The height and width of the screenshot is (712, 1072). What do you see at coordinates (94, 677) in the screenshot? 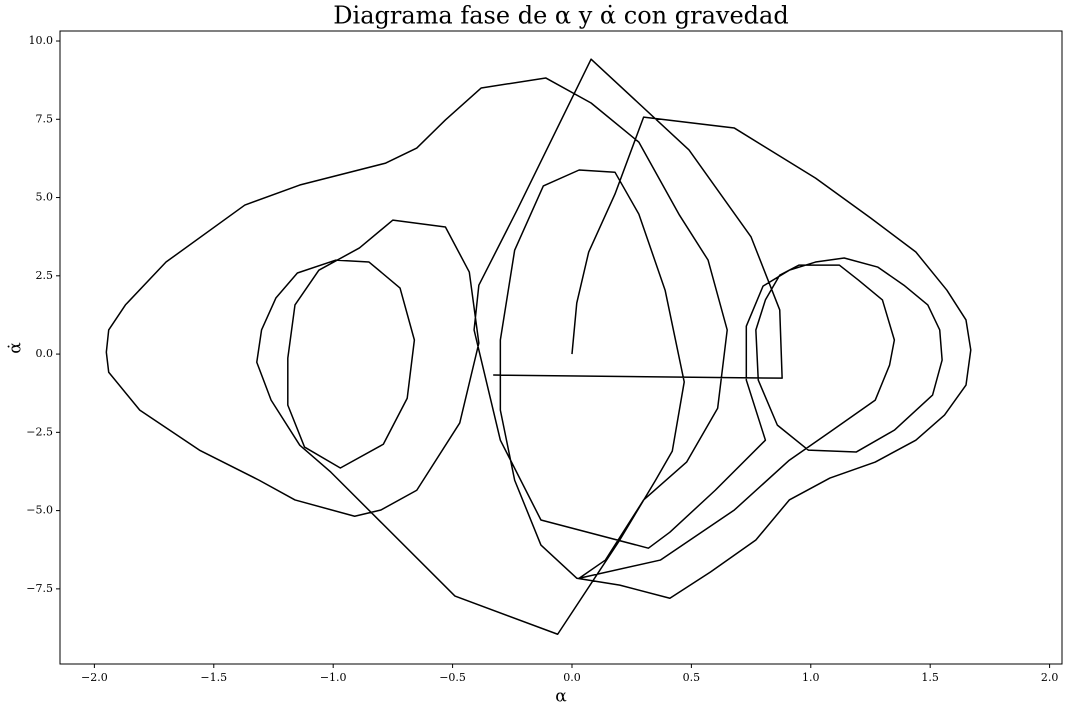
I see `x-tick-label: −2.0` at bounding box center [94, 677].